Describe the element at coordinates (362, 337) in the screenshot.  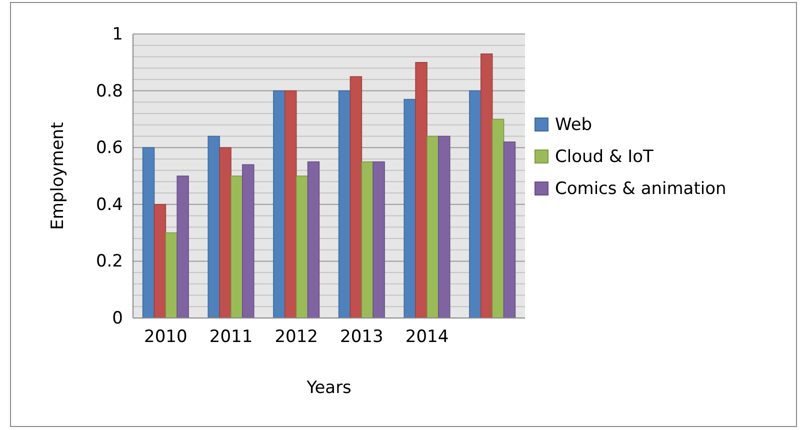
I see `x-tick-label: 2013` at that location.